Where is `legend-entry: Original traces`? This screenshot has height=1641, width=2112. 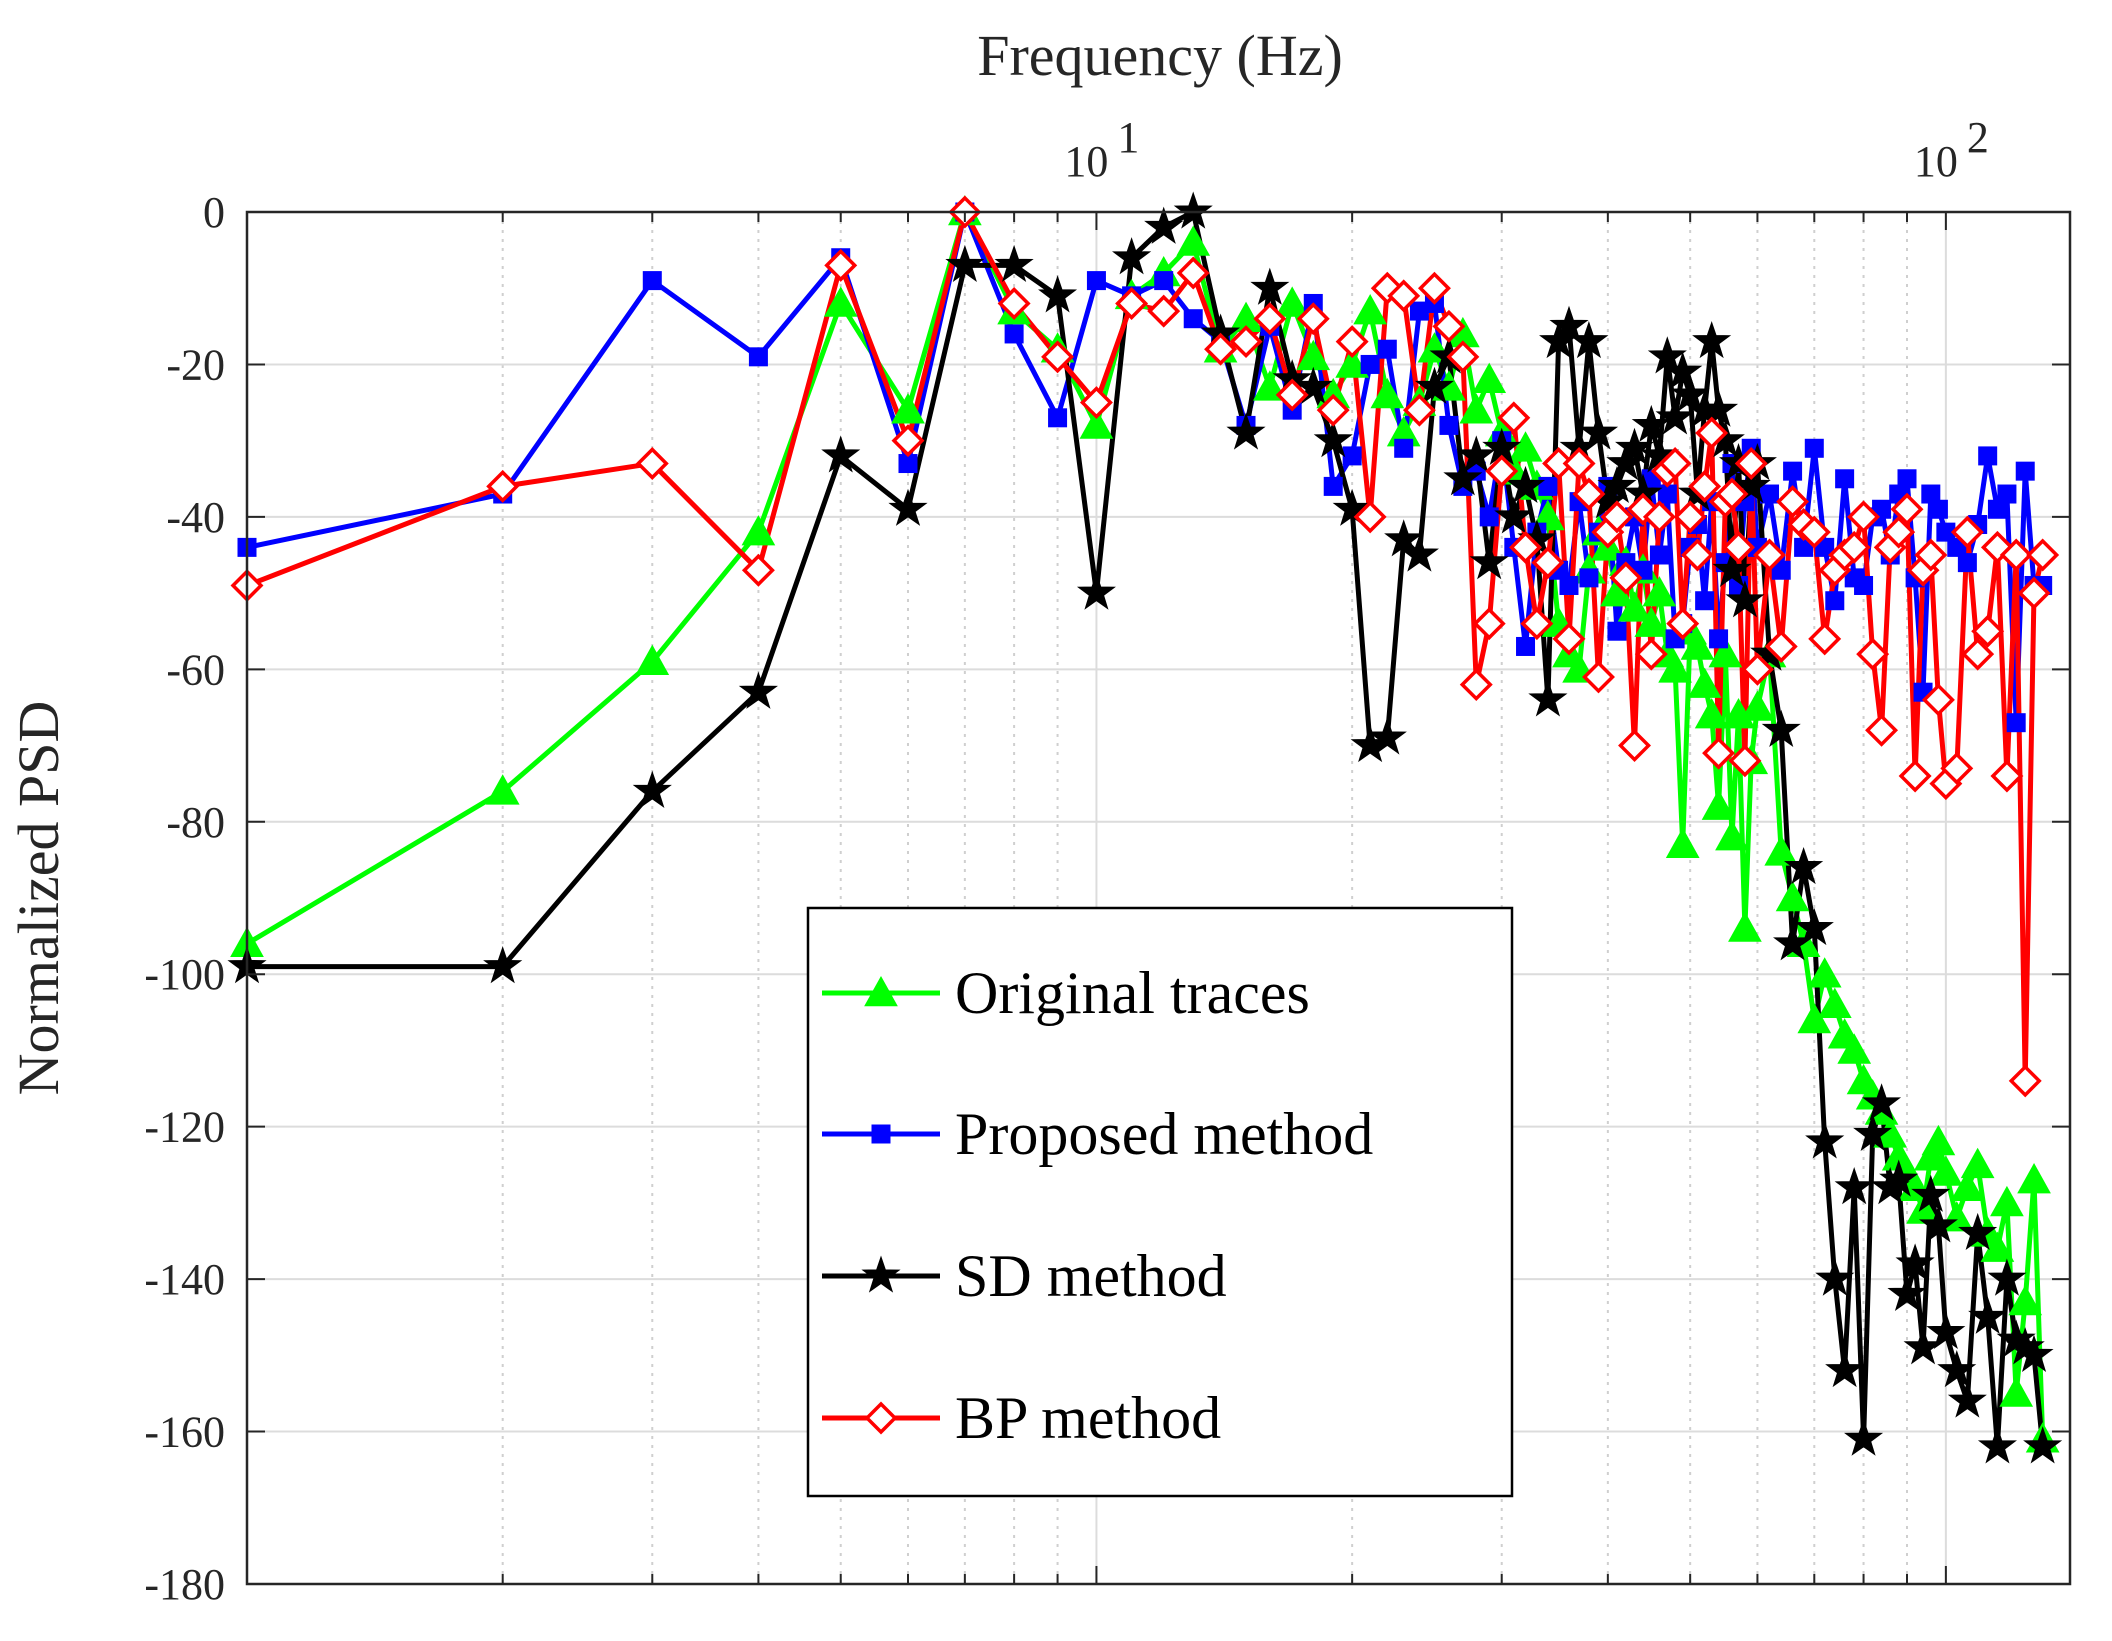 legend-entry: Original traces is located at coordinates (1066, 993).